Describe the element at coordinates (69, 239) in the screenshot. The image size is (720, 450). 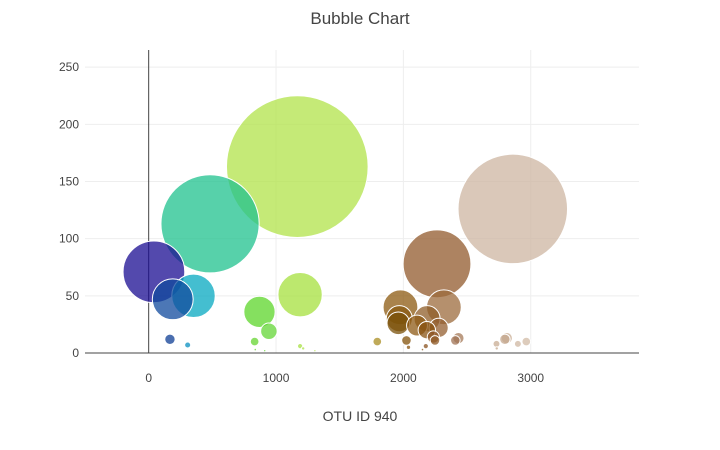
I see `y-tick-label: 100` at that location.